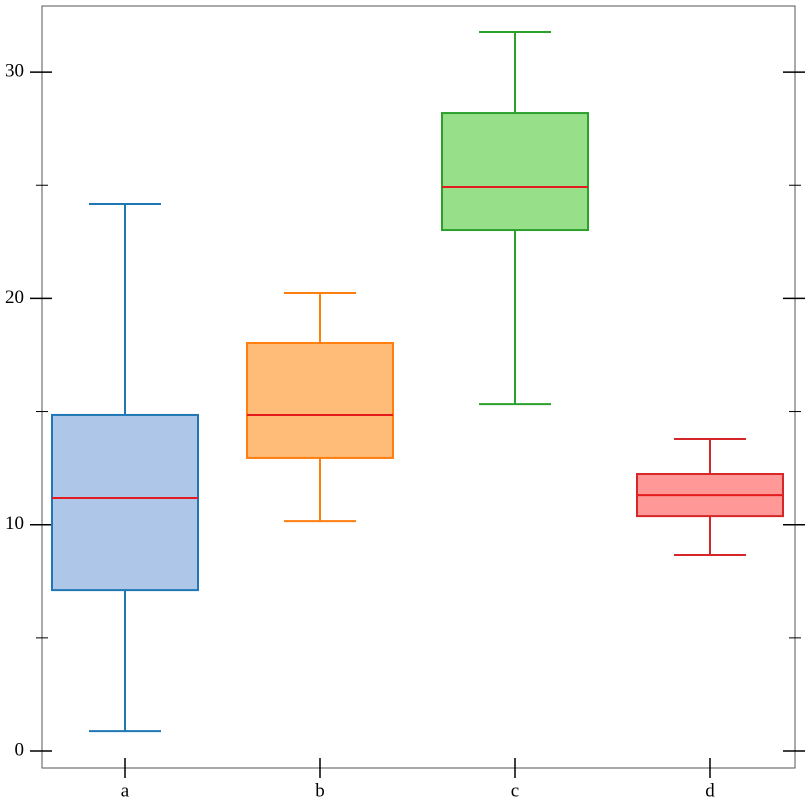  What do you see at coordinates (125, 790) in the screenshot?
I see `x-tick-label: a` at bounding box center [125, 790].